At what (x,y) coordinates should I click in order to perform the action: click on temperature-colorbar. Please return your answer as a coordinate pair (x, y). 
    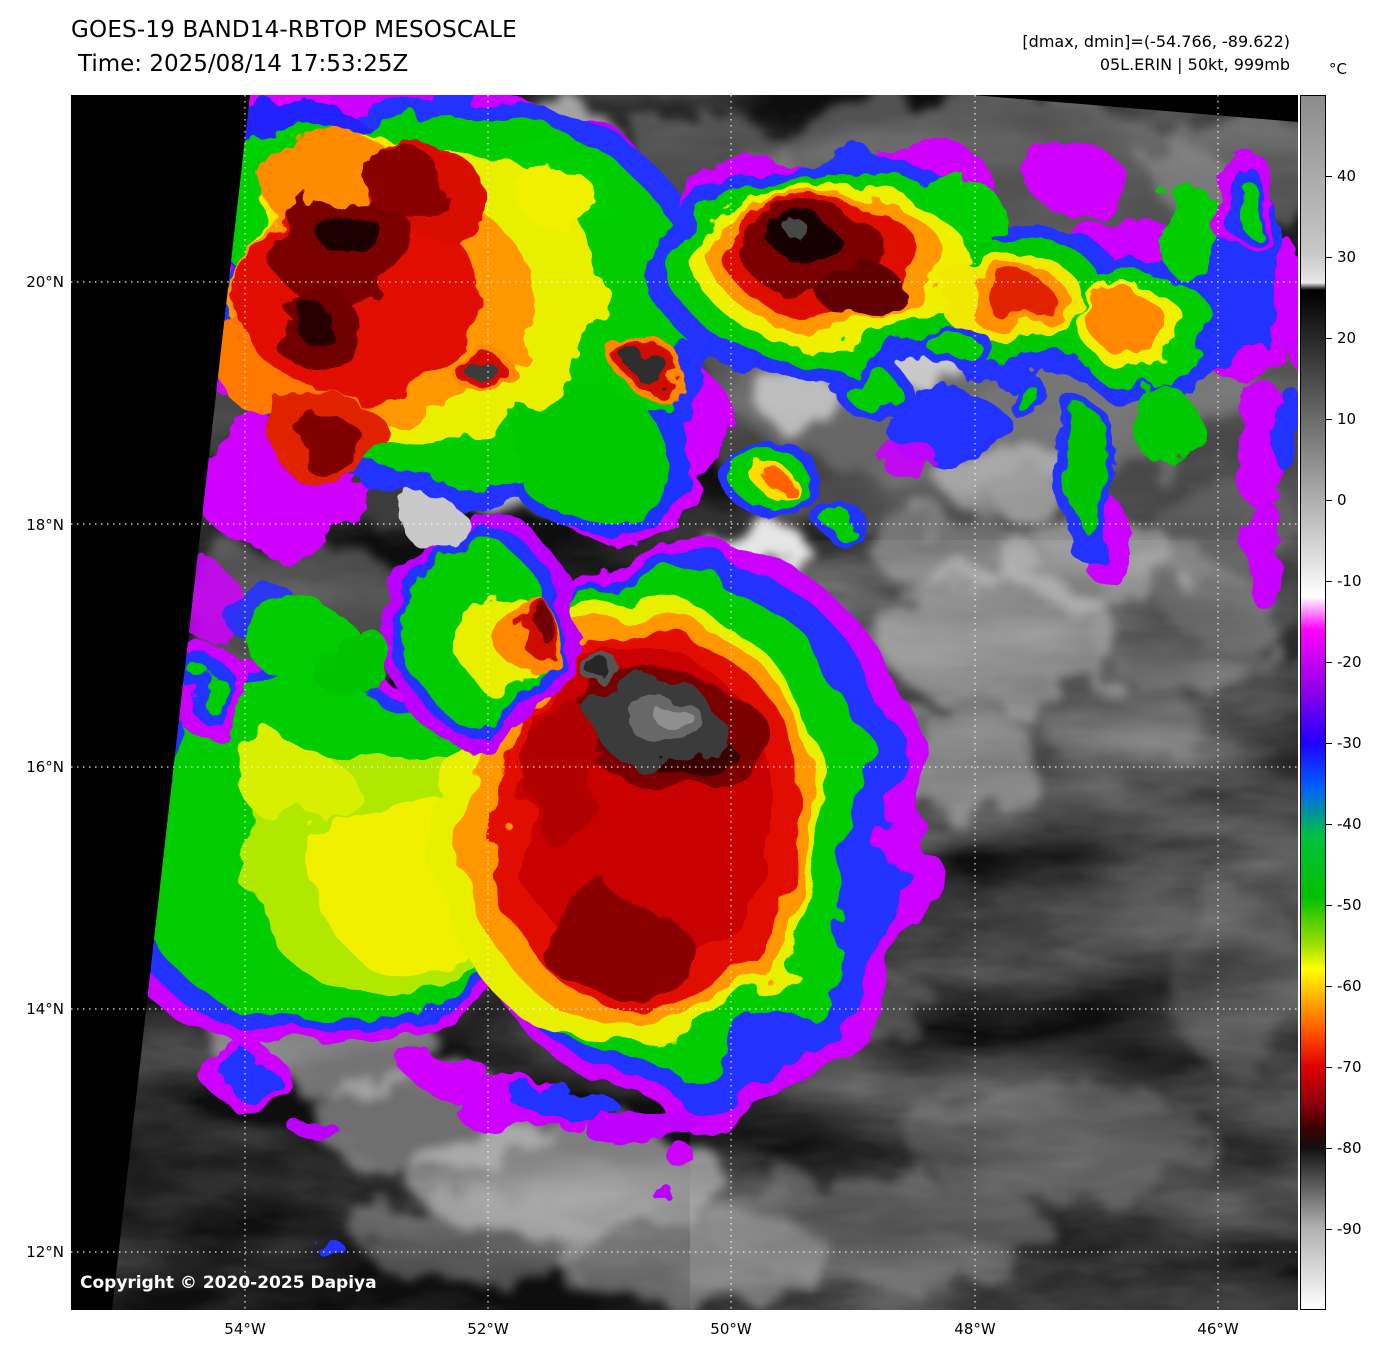
    Looking at the image, I should click on (1313, 702).